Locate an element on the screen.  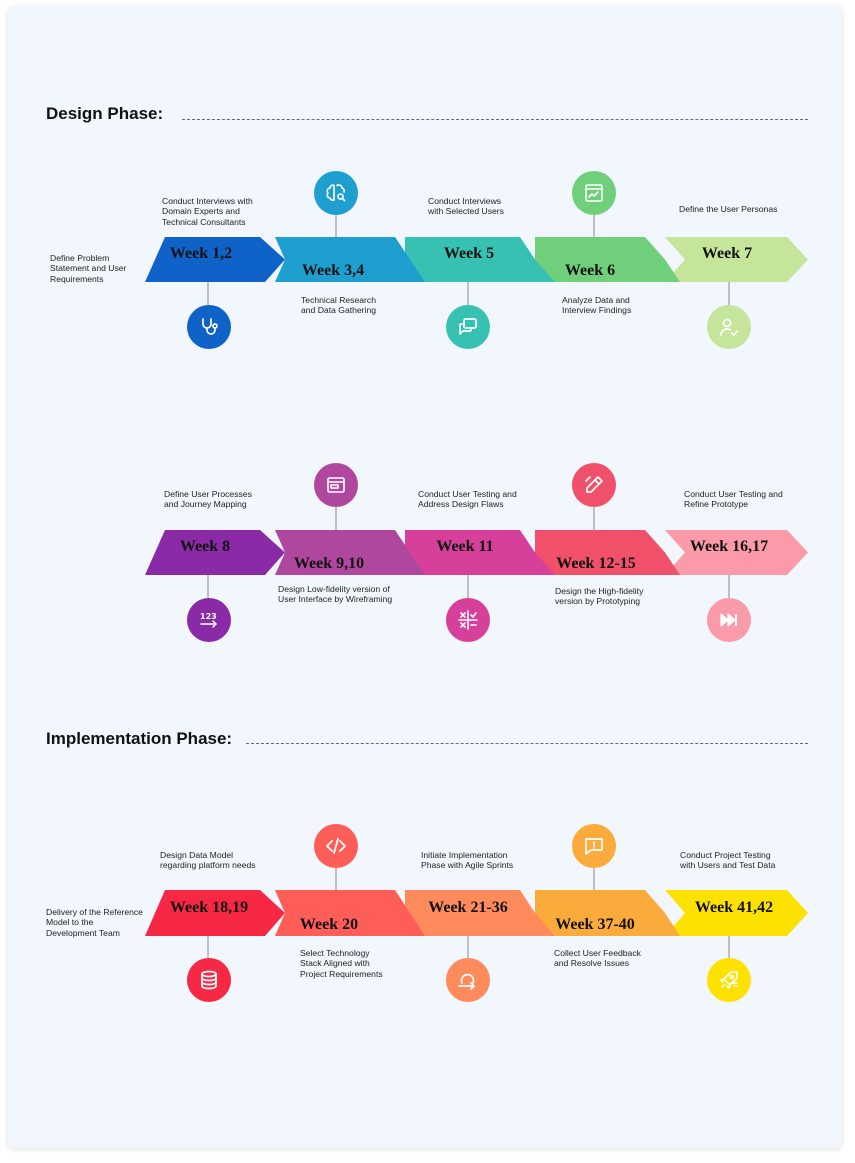
week-label: Week 18,19 is located at coordinates (209, 907).